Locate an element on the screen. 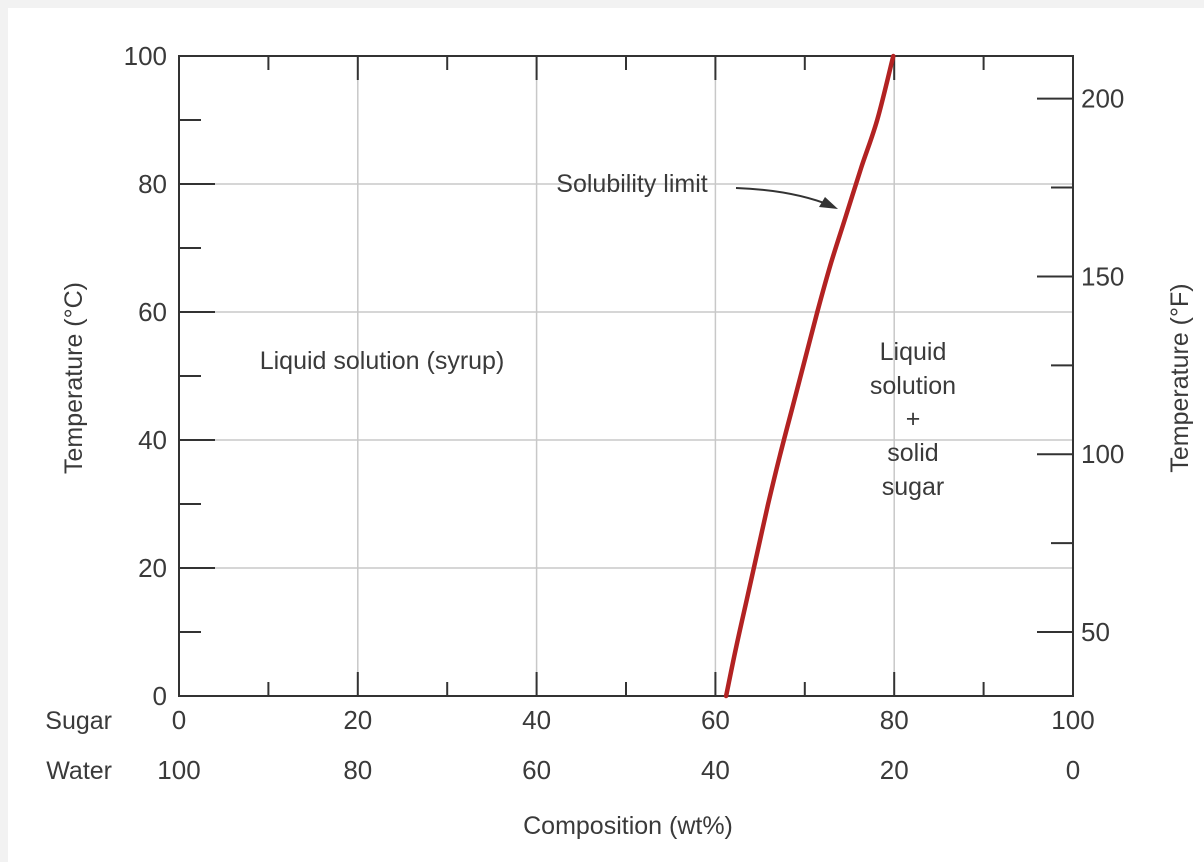  solubility-arrow-head is located at coordinates (828, 203).